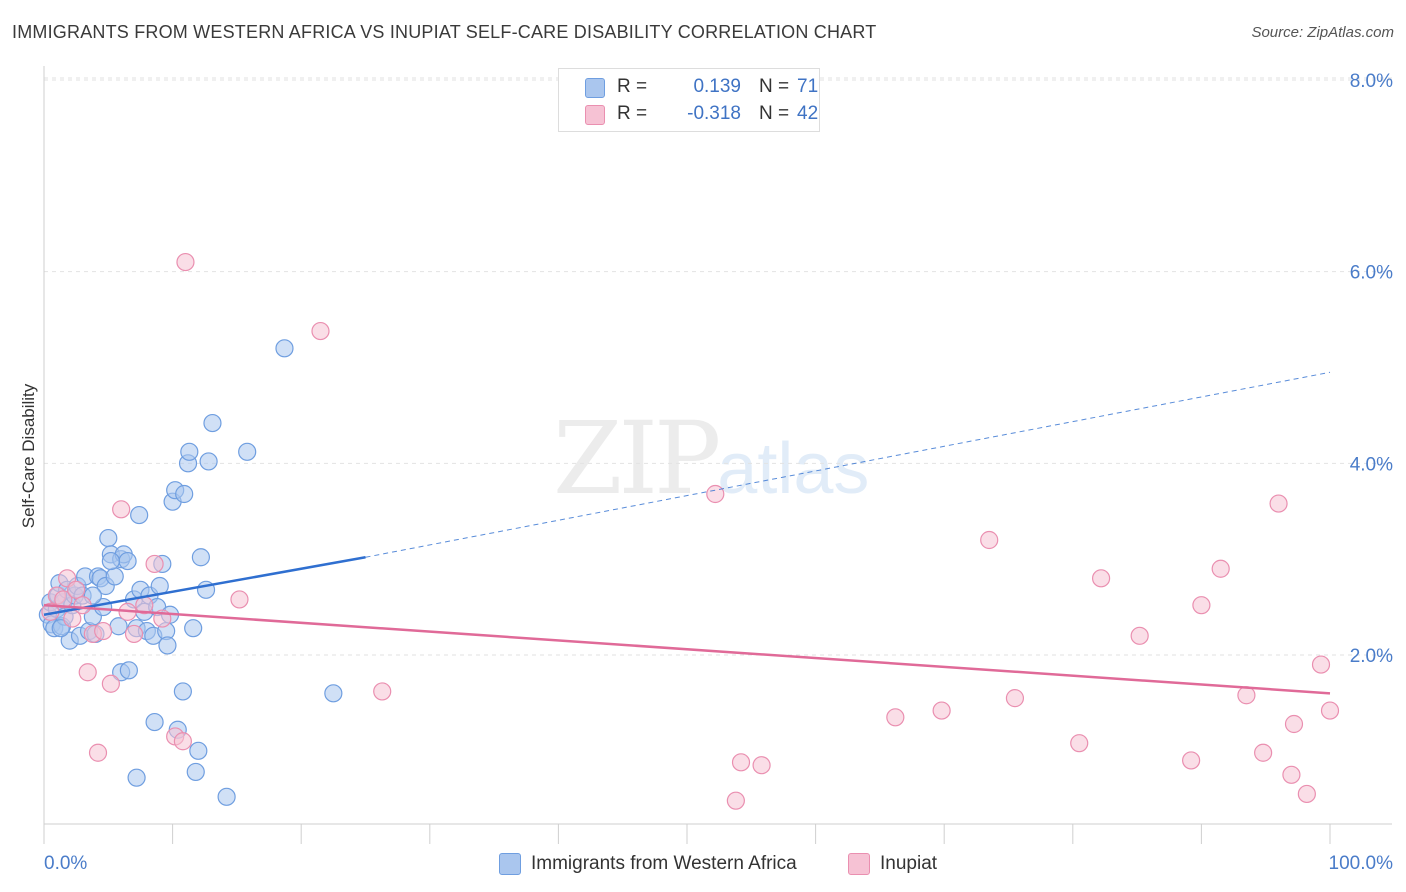 The height and width of the screenshot is (892, 1406). What do you see at coordinates (204, 586) in the screenshot?
I see `trend-line-western-africa` at bounding box center [204, 586].